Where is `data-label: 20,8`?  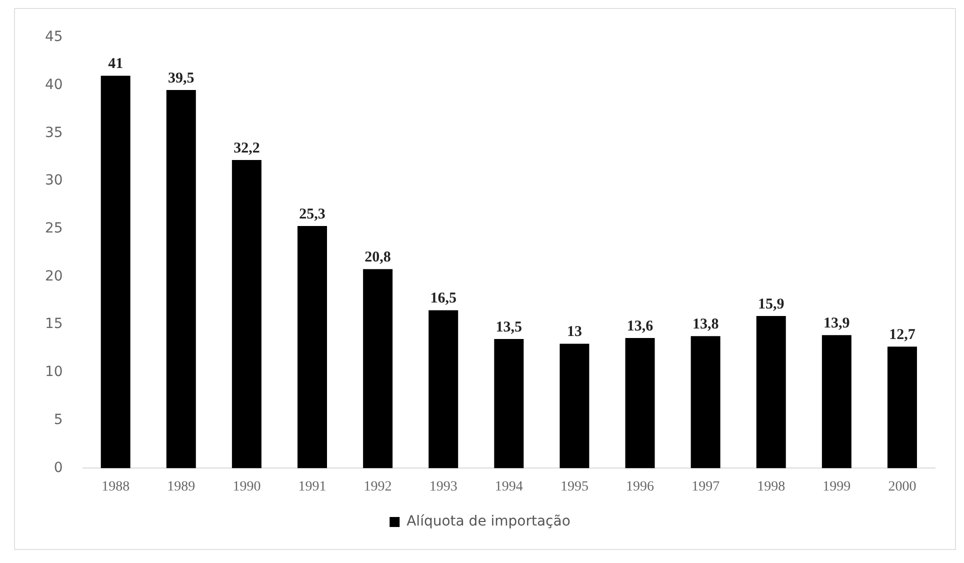 data-label: 20,8 is located at coordinates (377, 257).